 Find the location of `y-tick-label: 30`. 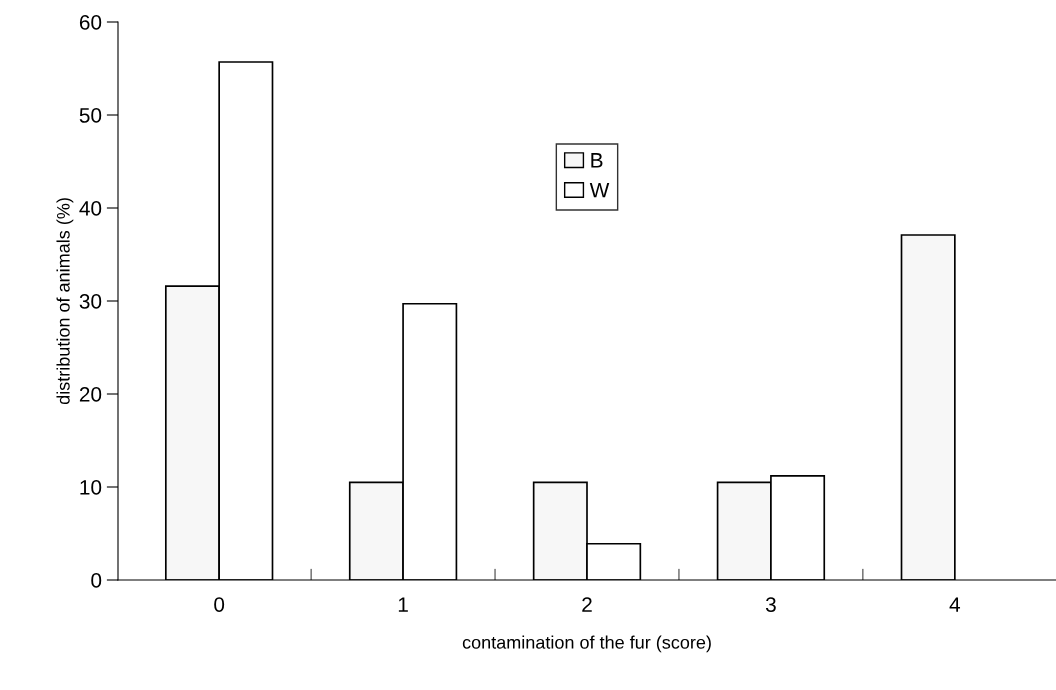

y-tick-label: 30 is located at coordinates (90, 301).